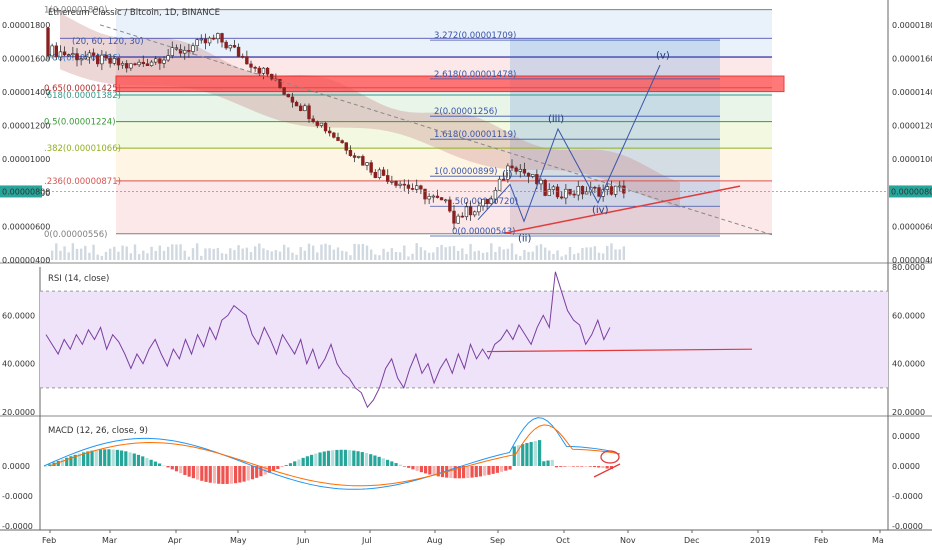  I want to click on wave-label: (iii), so click(556, 119).